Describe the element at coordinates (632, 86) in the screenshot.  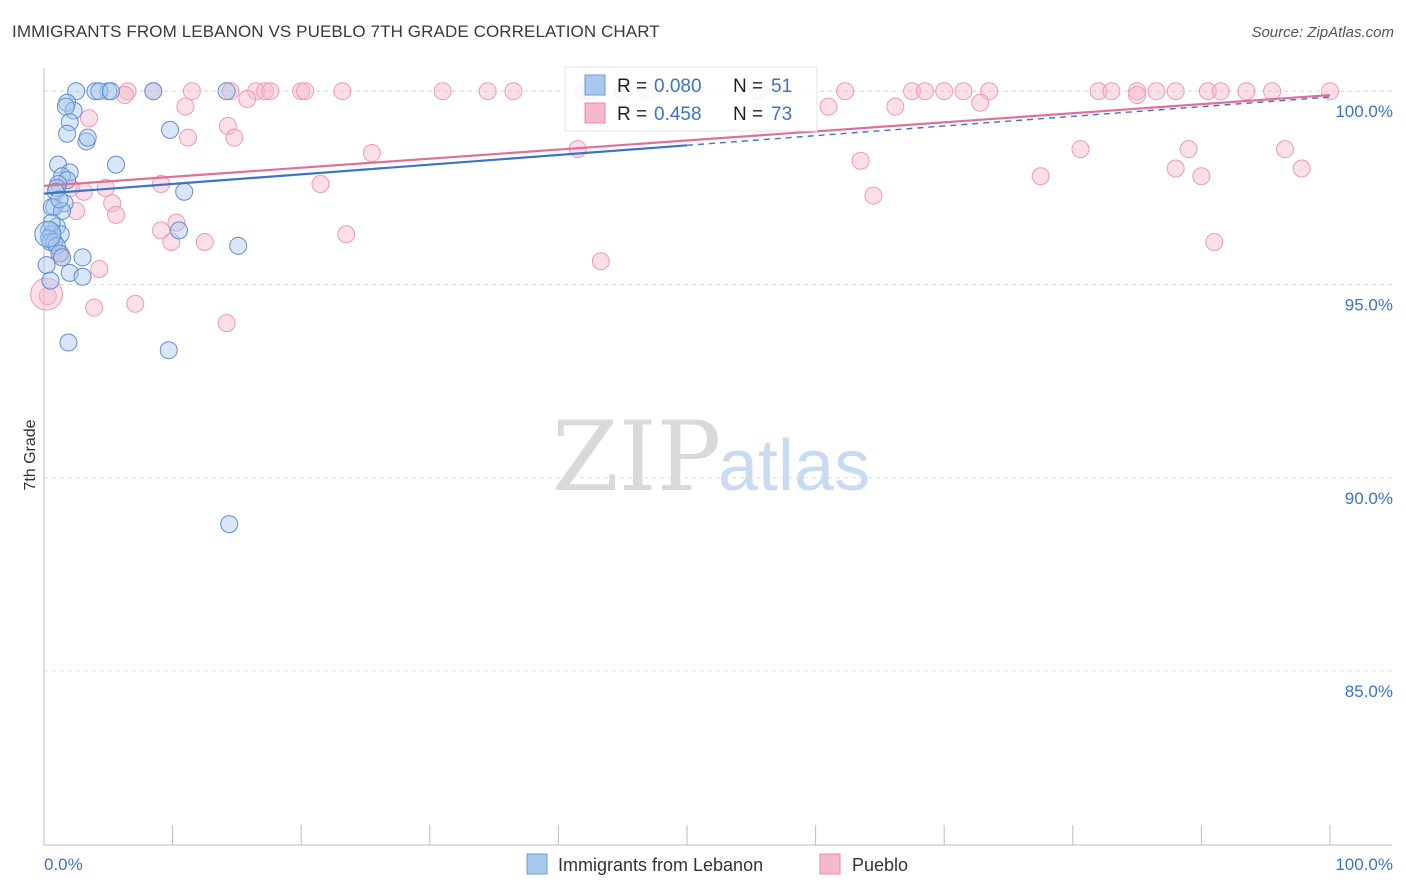
I see `stats-r-label-1: R =` at that location.